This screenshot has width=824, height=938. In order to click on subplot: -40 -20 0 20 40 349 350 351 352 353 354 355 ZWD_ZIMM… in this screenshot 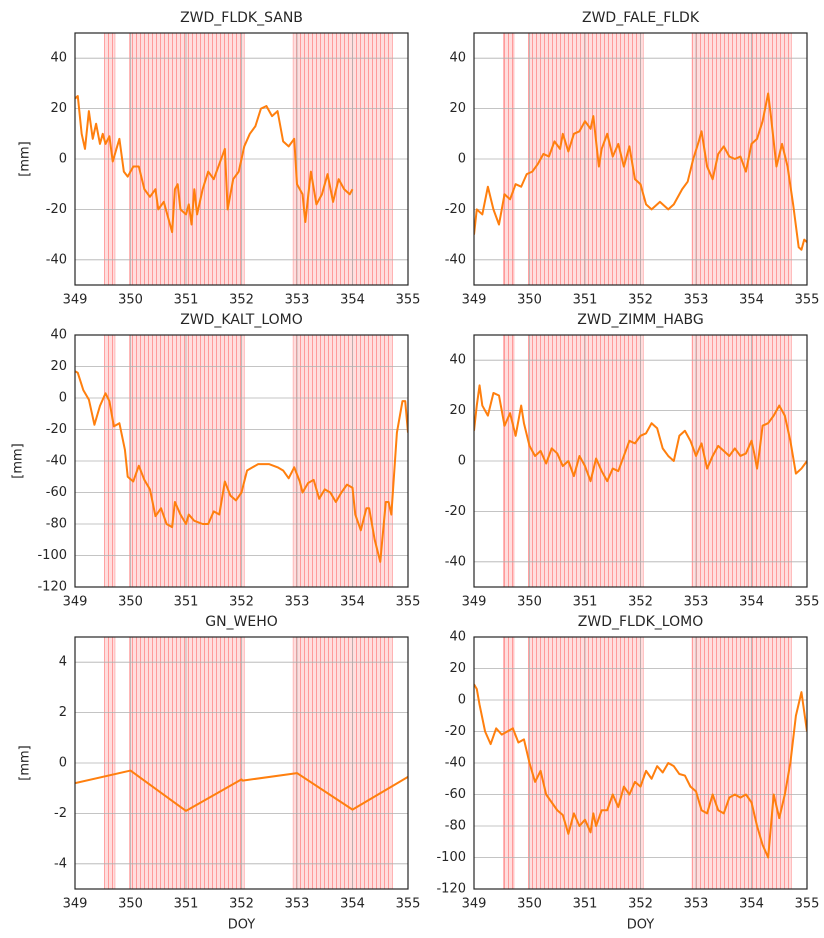, I will do `click(632, 461)`.